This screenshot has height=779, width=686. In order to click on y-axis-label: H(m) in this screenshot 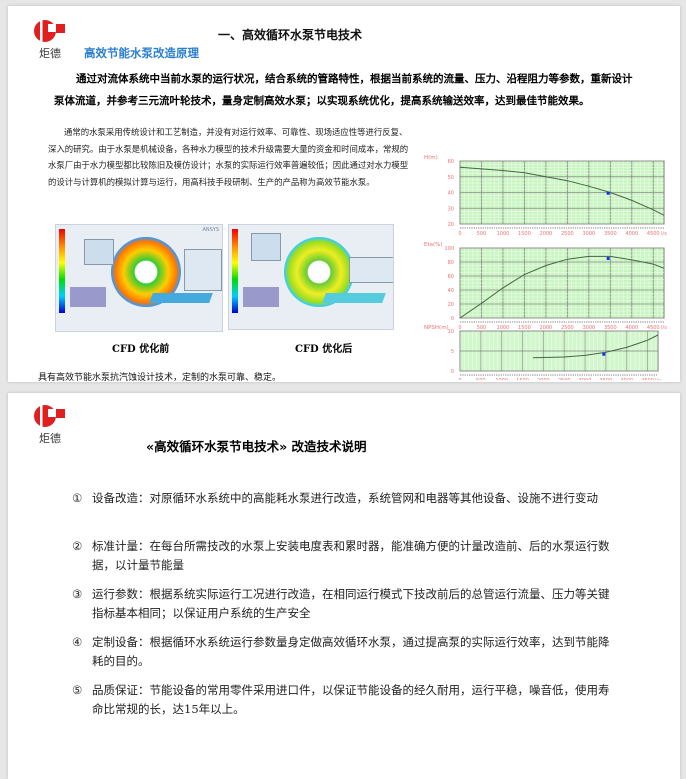, I will do `click(431, 158)`.